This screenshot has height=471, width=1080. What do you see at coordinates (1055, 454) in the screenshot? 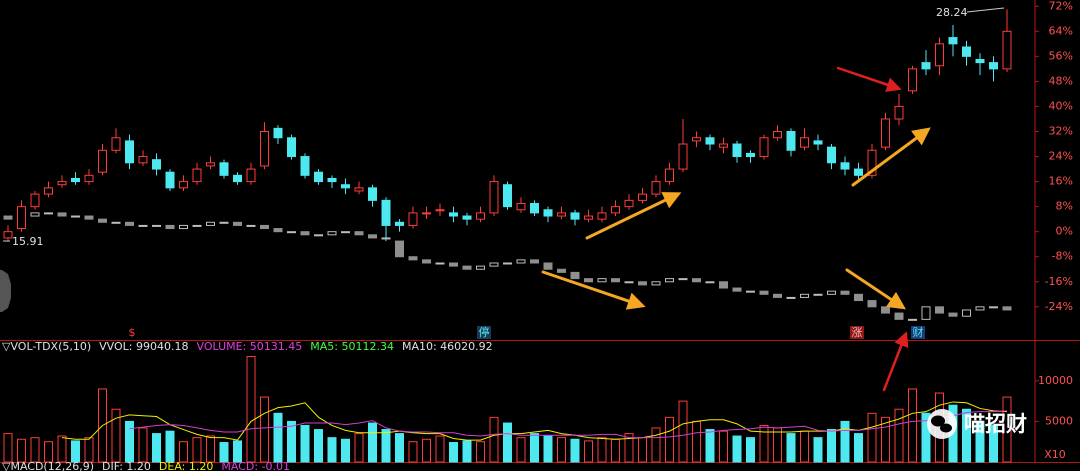
I see `unit-label: X10` at bounding box center [1055, 454].